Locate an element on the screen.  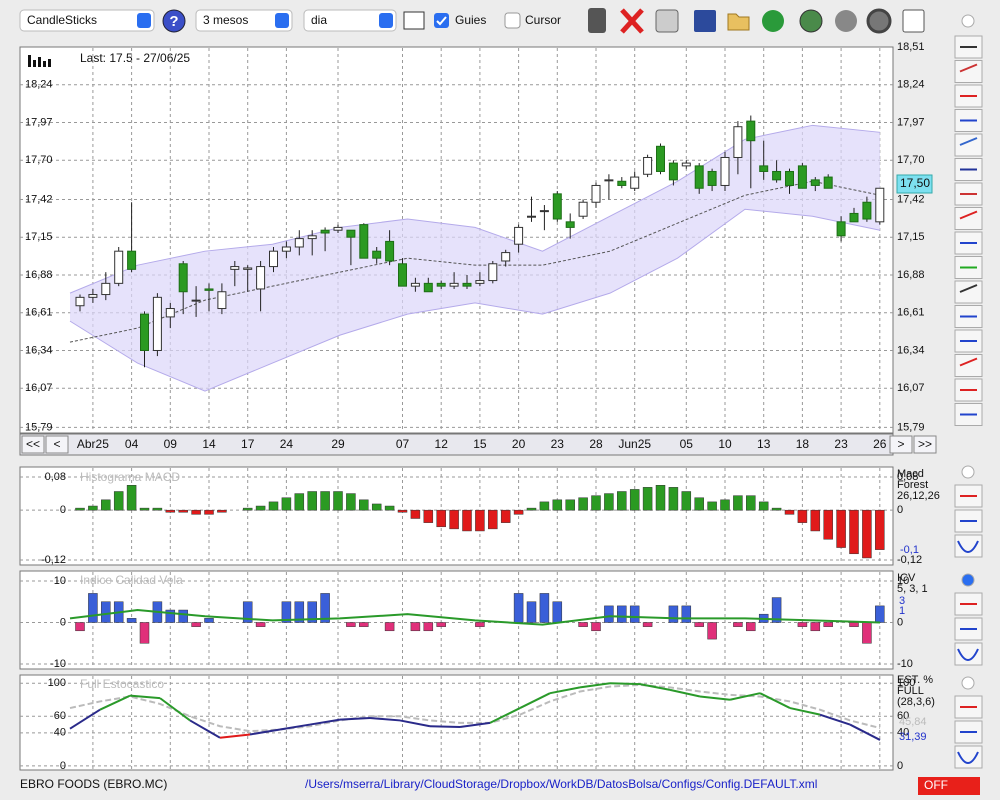
y-tick-label-left: 0 is located at coordinates (63, 622).